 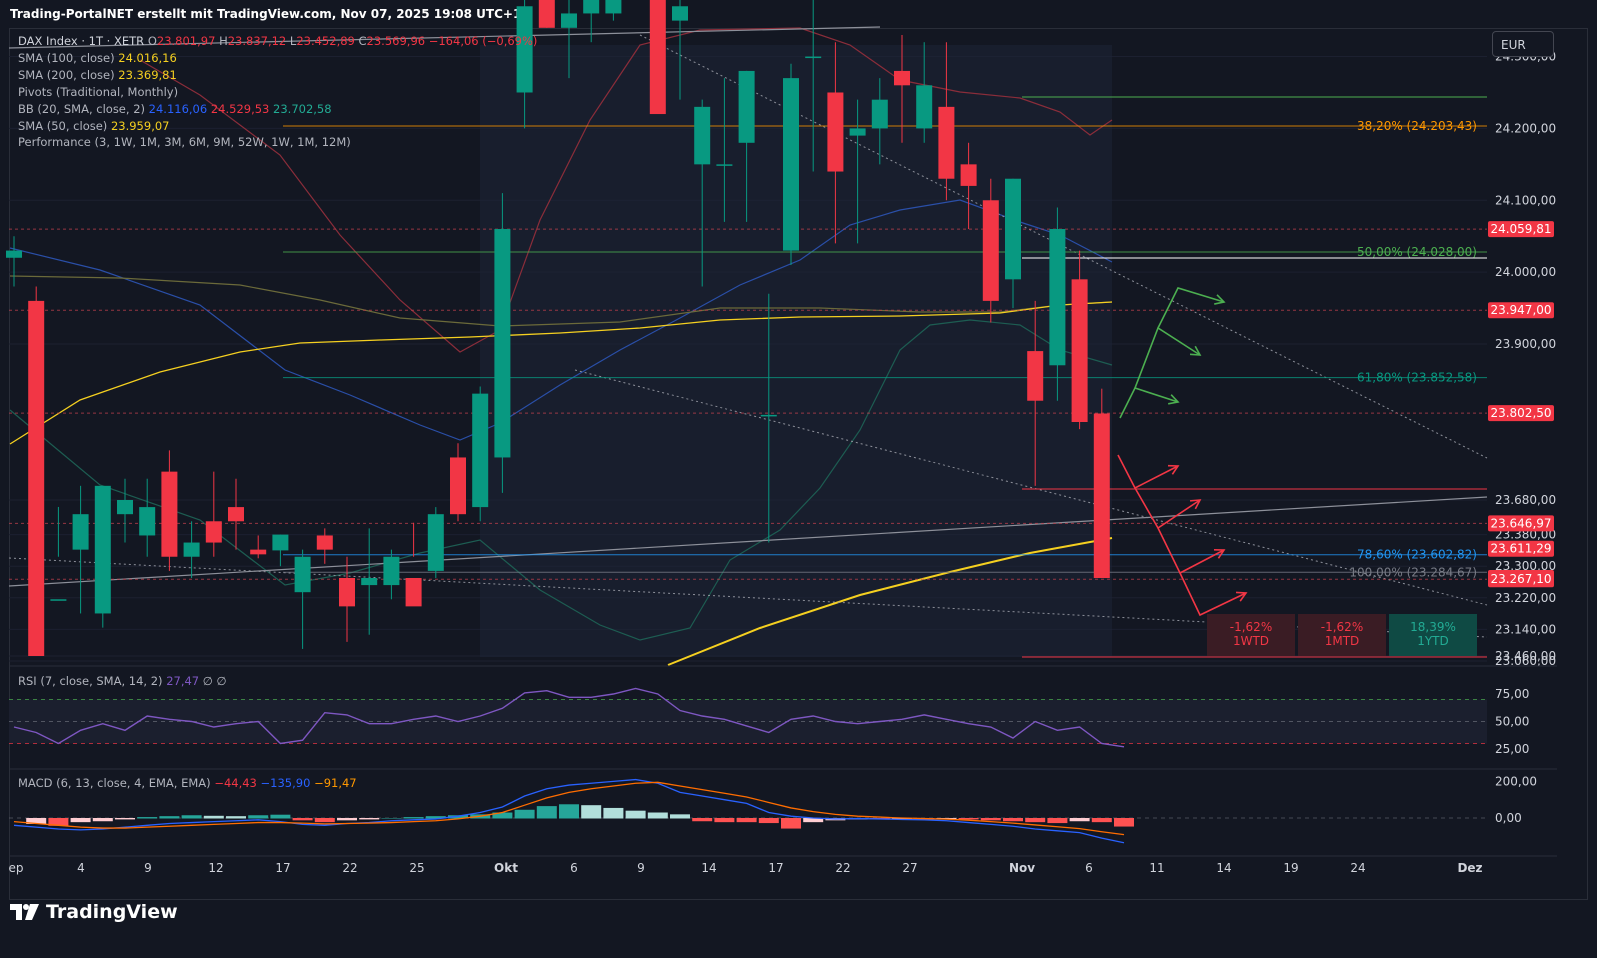 What do you see at coordinates (1156, 868) in the screenshot?
I see `time-axis-tick: 11` at bounding box center [1156, 868].